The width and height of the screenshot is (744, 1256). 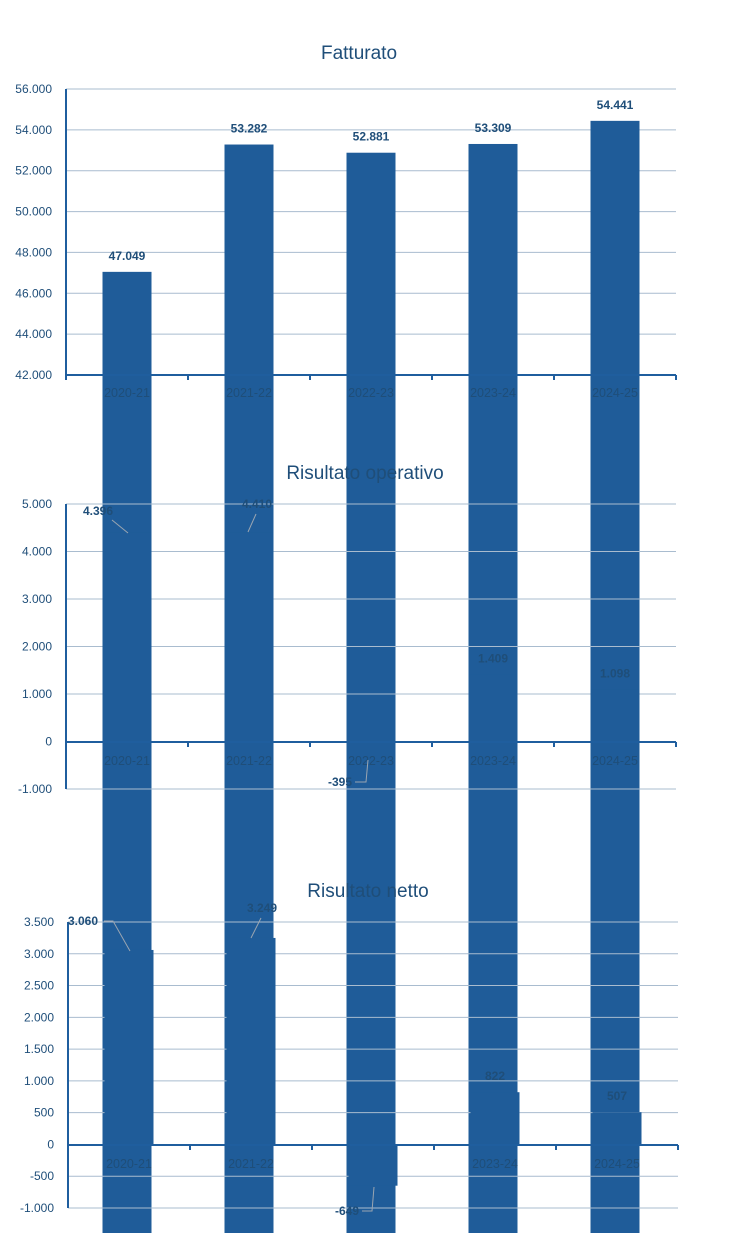 What do you see at coordinates (257, 504) in the screenshot?
I see `chart2-data-label: 4.410` at bounding box center [257, 504].